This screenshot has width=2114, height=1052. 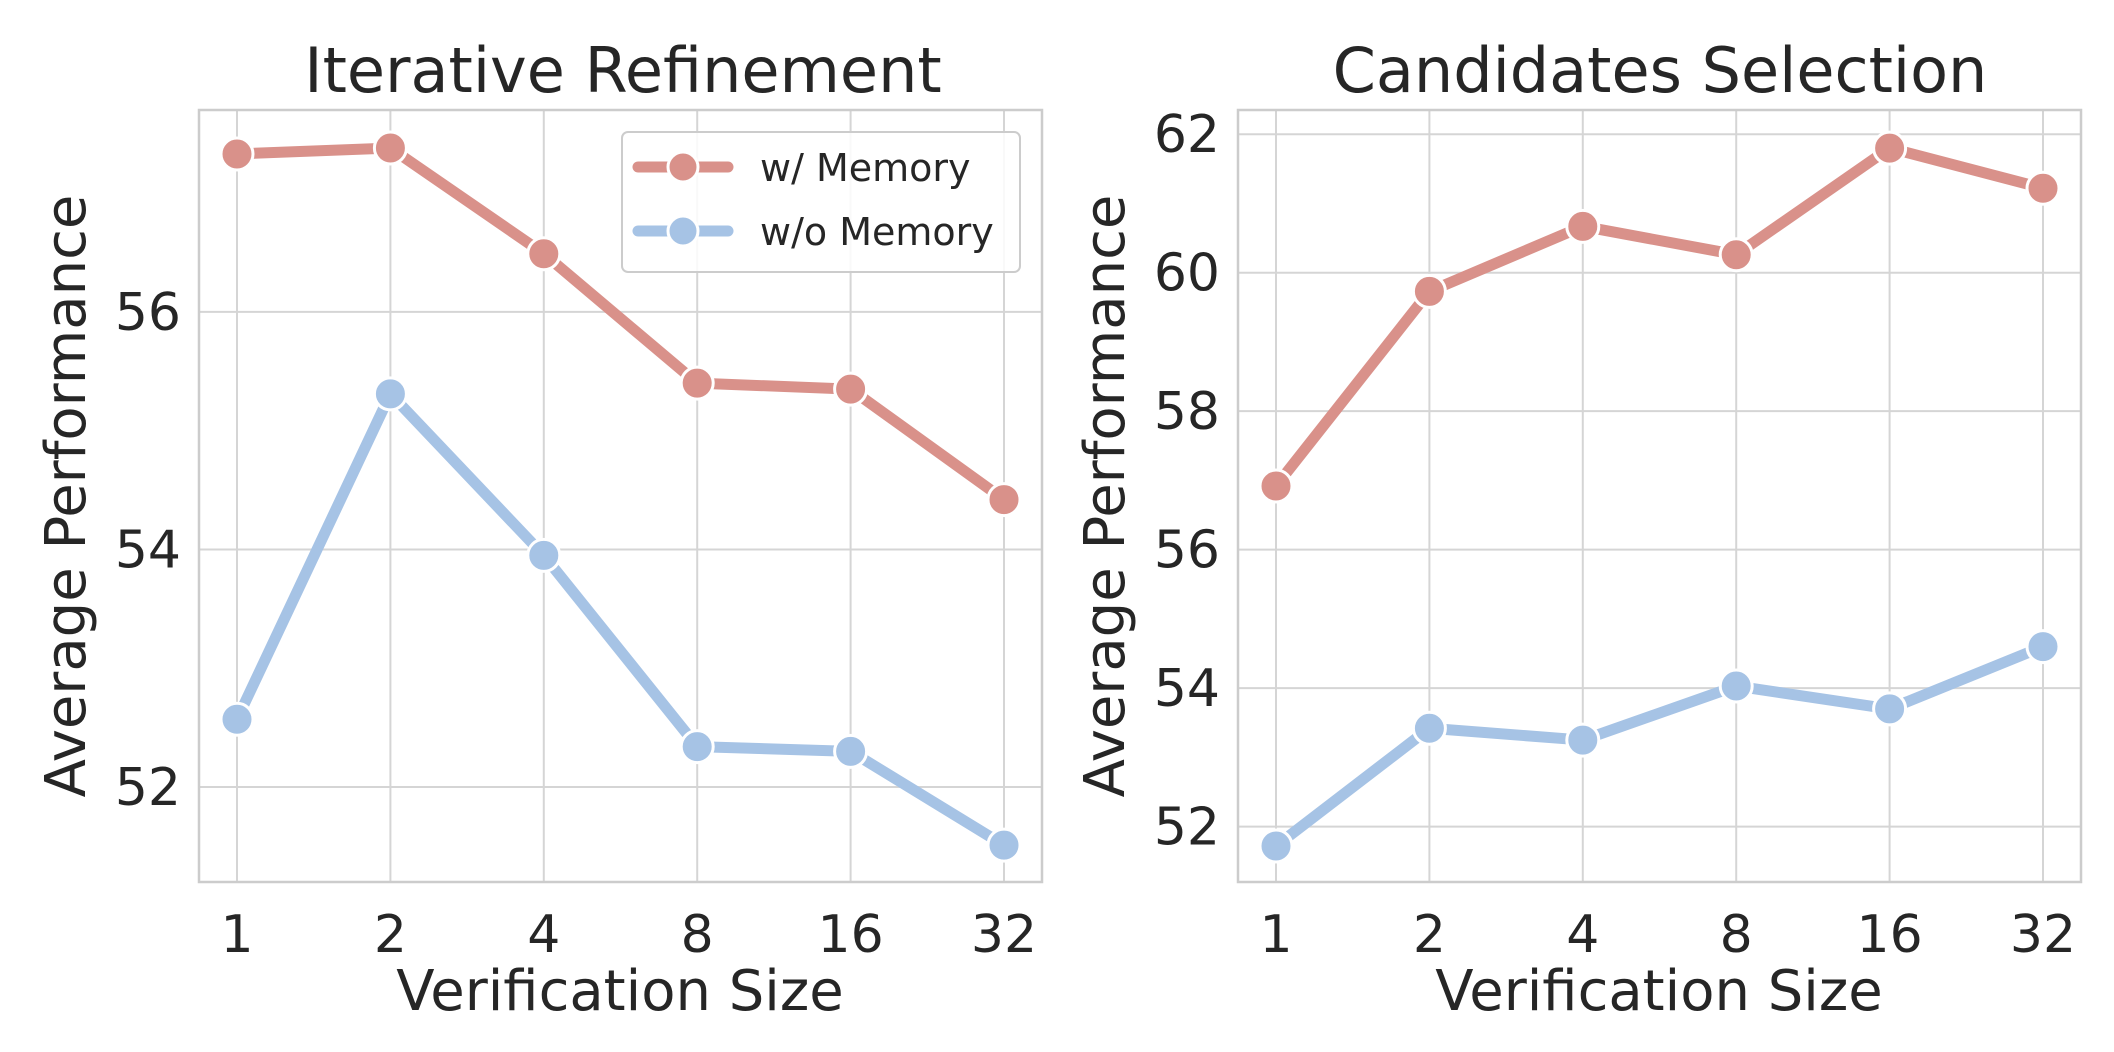 I want to click on legend-label-with-memory: w/ Memory, so click(x=865, y=168).